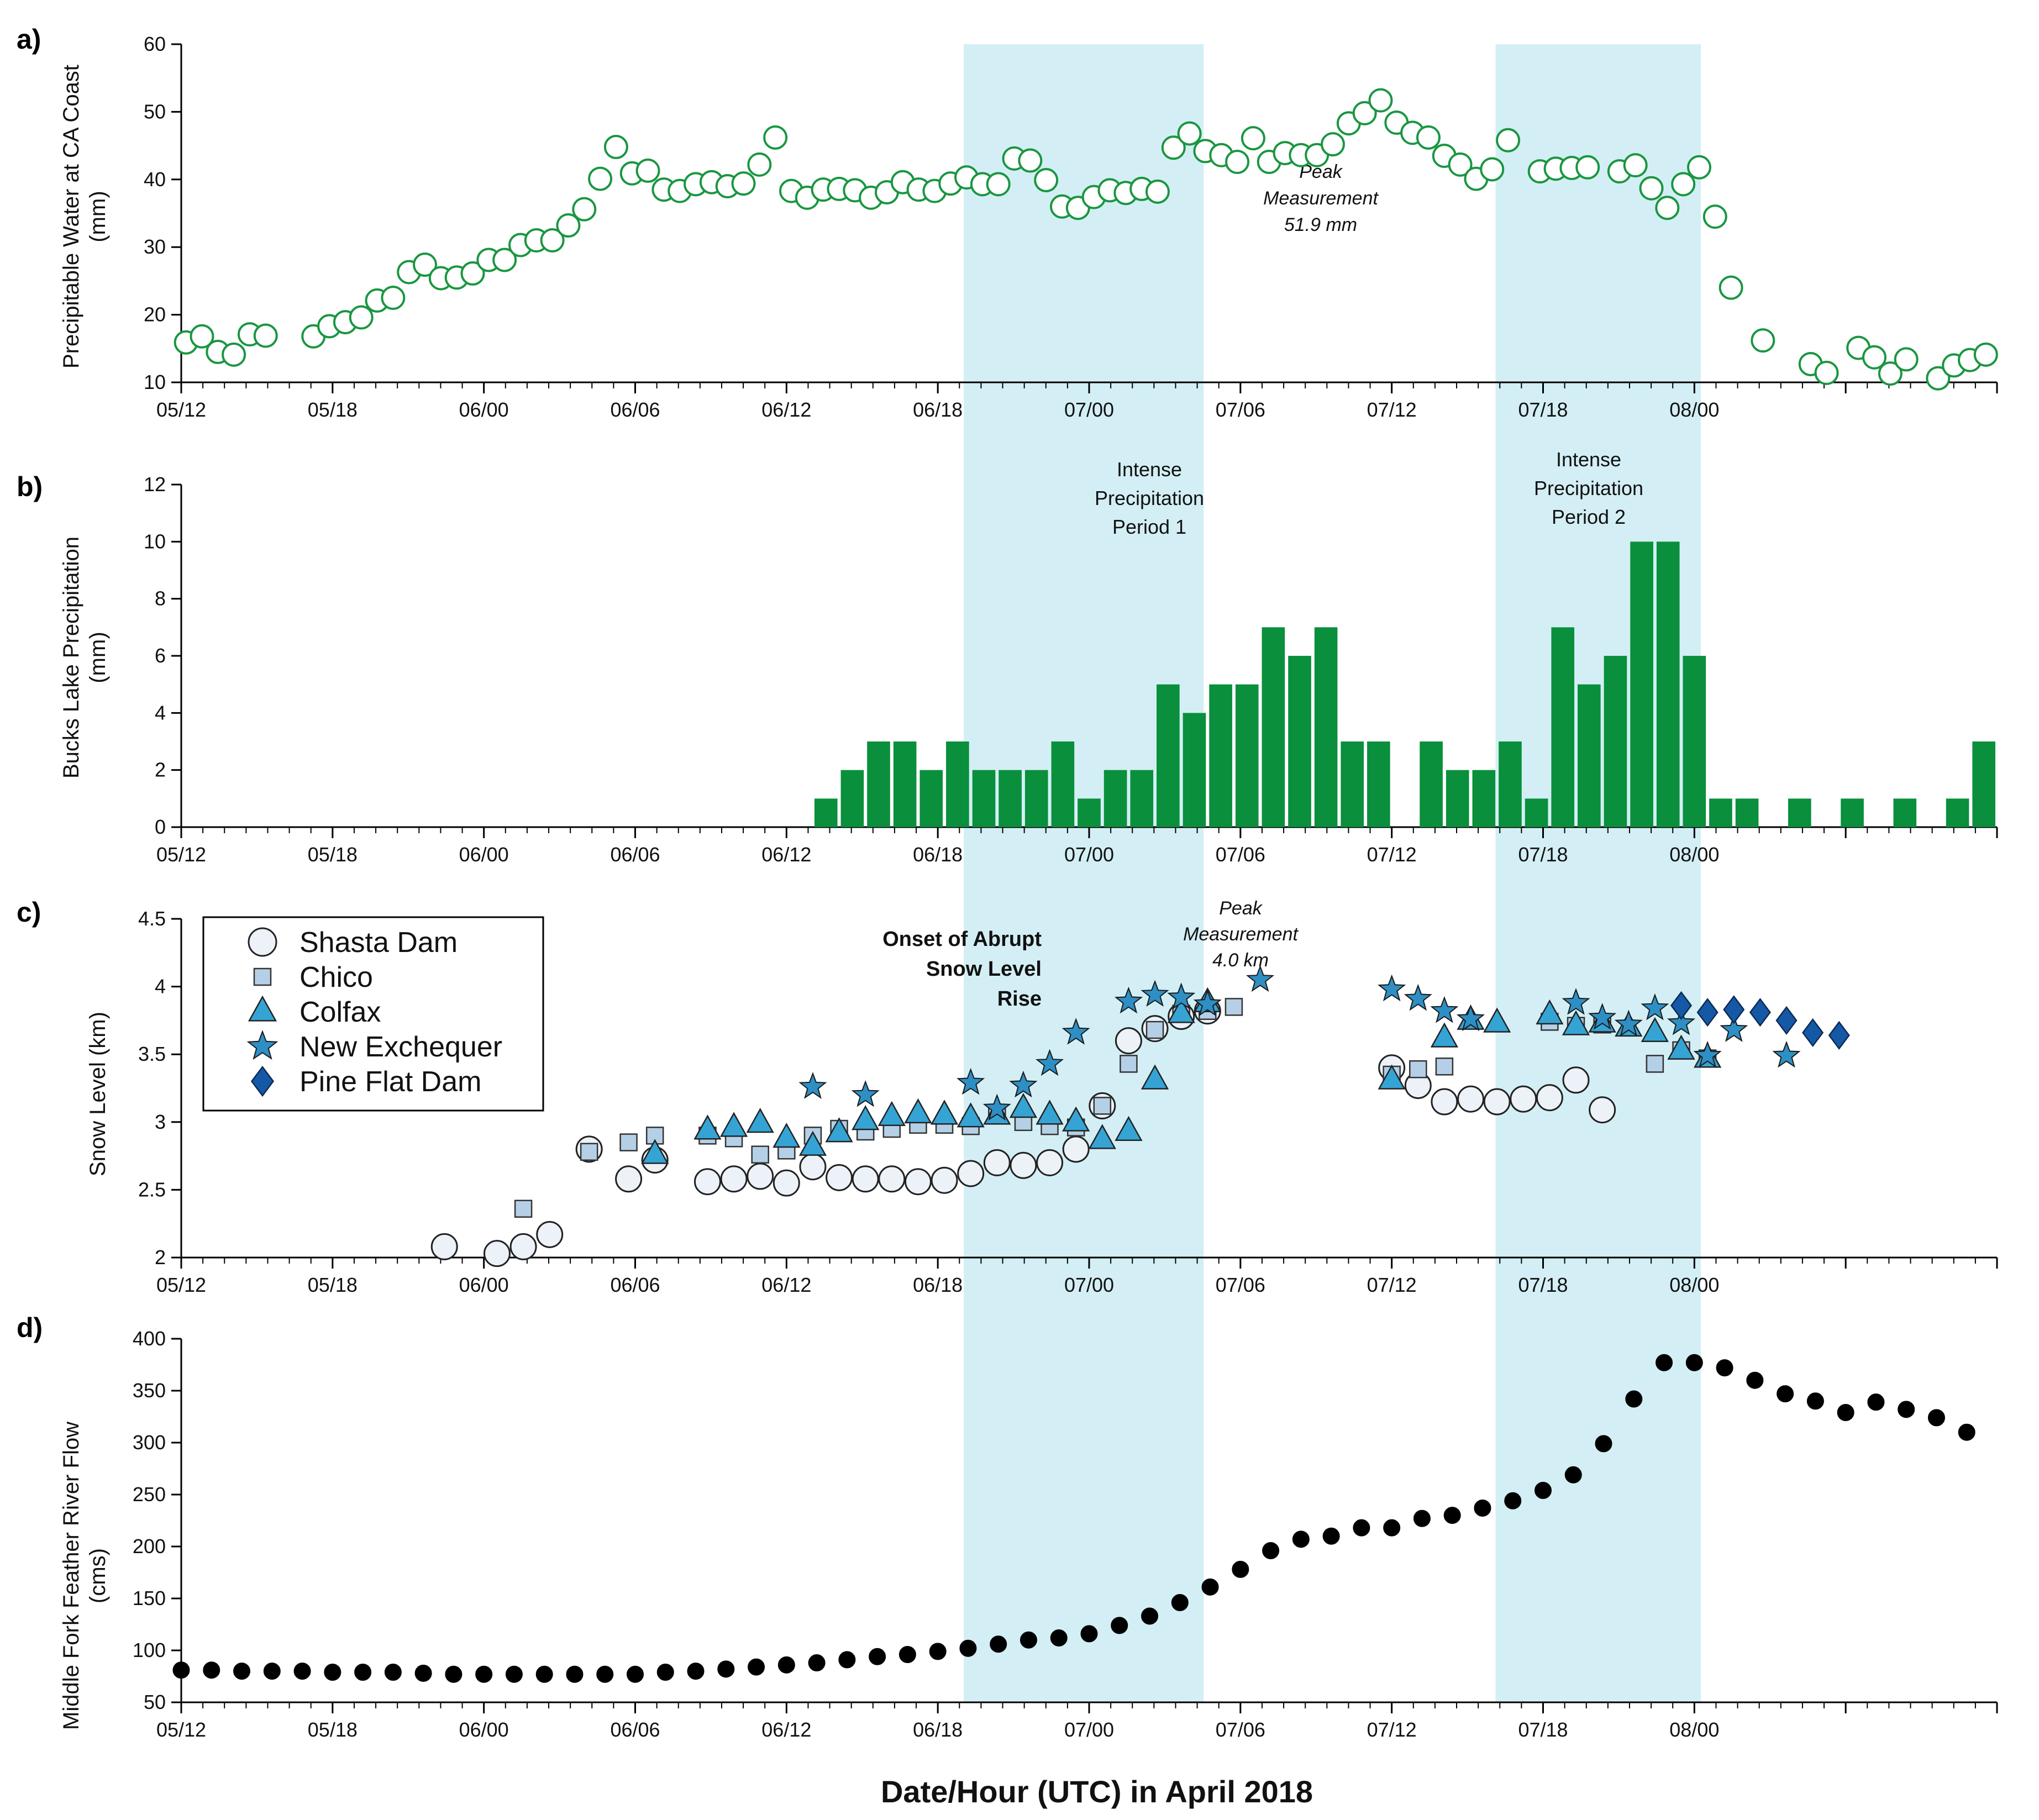 Image resolution: width=2039 pixels, height=1820 pixels. Describe the element at coordinates (1320, 224) in the screenshot. I see `peak-annotation-a-3: 51.9 mm` at that location.